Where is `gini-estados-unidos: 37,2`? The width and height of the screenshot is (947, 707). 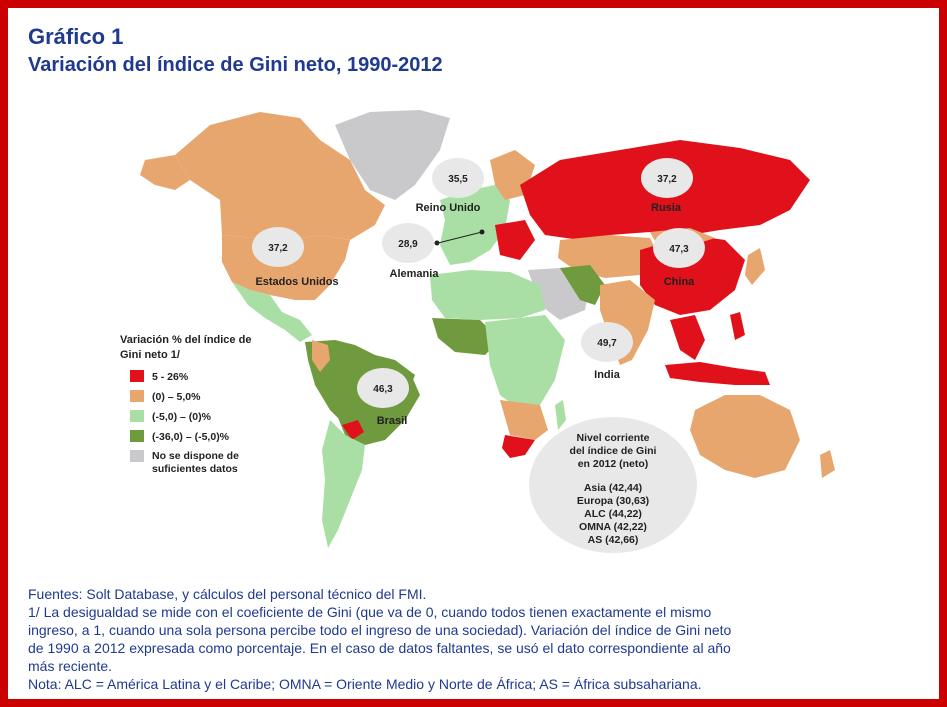 gini-estados-unidos: 37,2 is located at coordinates (278, 248).